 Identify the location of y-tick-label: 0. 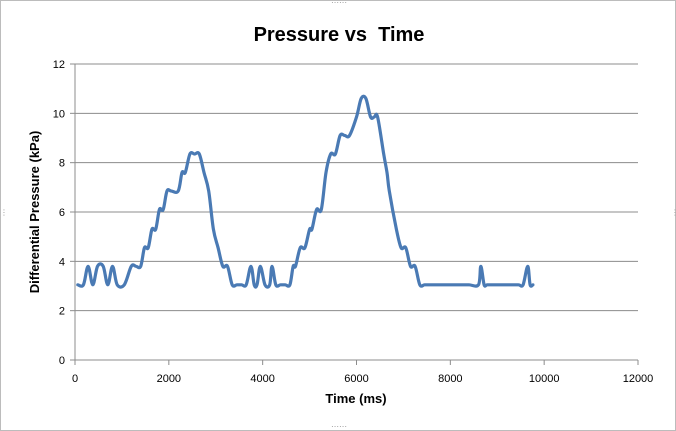
(62, 361).